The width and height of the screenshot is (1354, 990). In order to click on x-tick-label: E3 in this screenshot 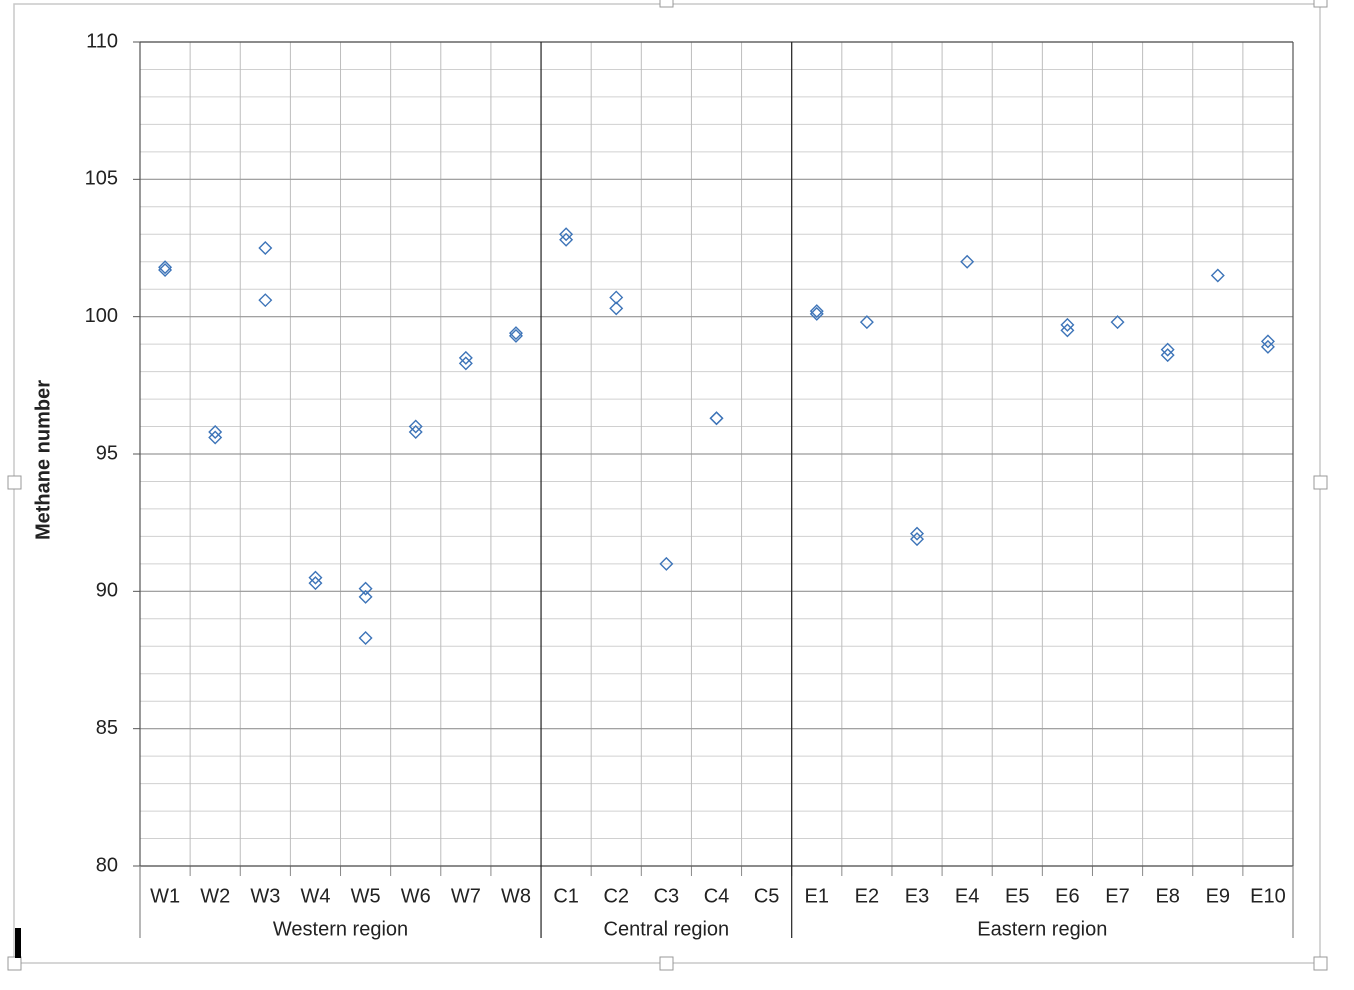, I will do `click(917, 896)`.